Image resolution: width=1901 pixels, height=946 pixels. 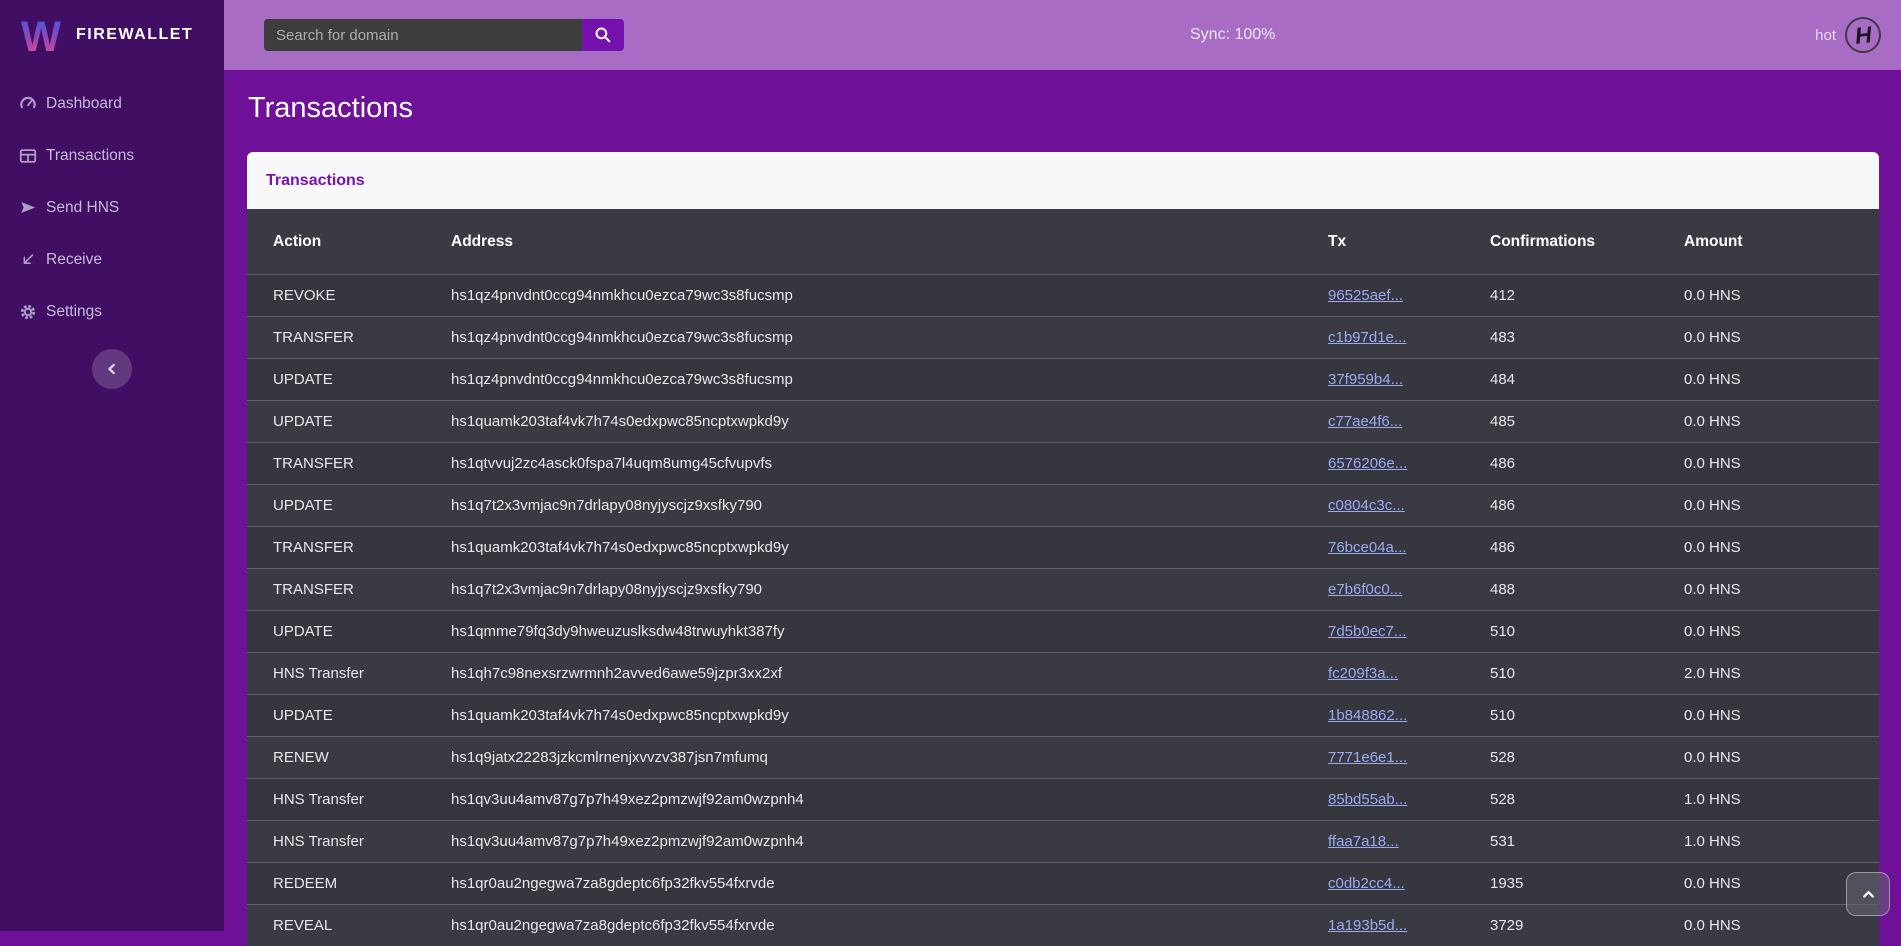 I want to click on column-header-confirmations: Confirmations, so click(x=1587, y=242).